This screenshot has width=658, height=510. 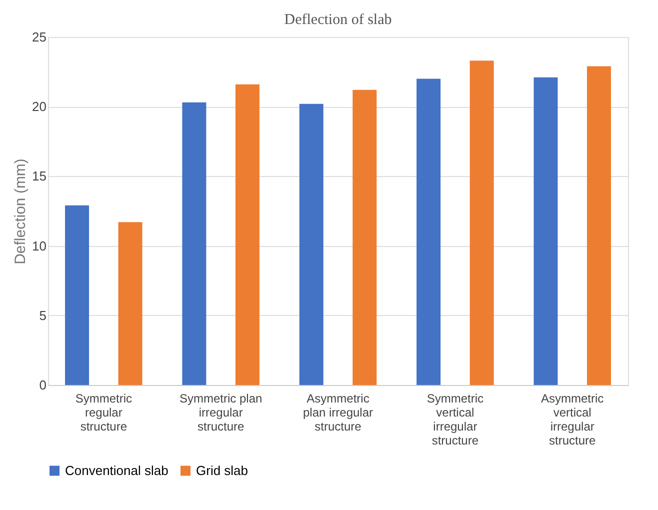 What do you see at coordinates (572, 420) in the screenshot?
I see `x-tick-label: Asymmetric vertical irregular structure` at bounding box center [572, 420].